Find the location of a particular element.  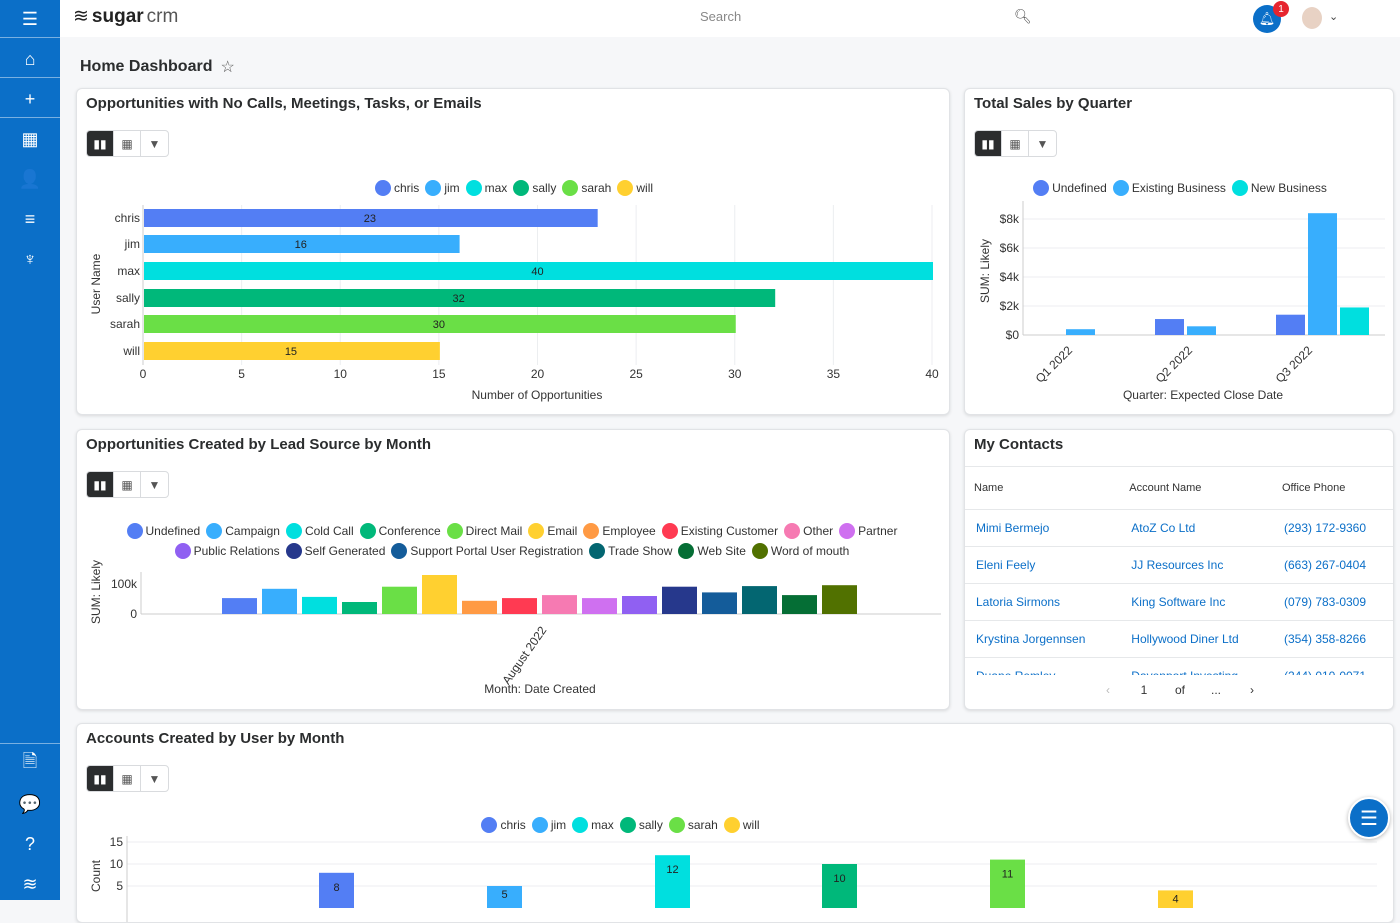

chart-legend: chris jim max sally sarah will is located at coordinates (513, 188).